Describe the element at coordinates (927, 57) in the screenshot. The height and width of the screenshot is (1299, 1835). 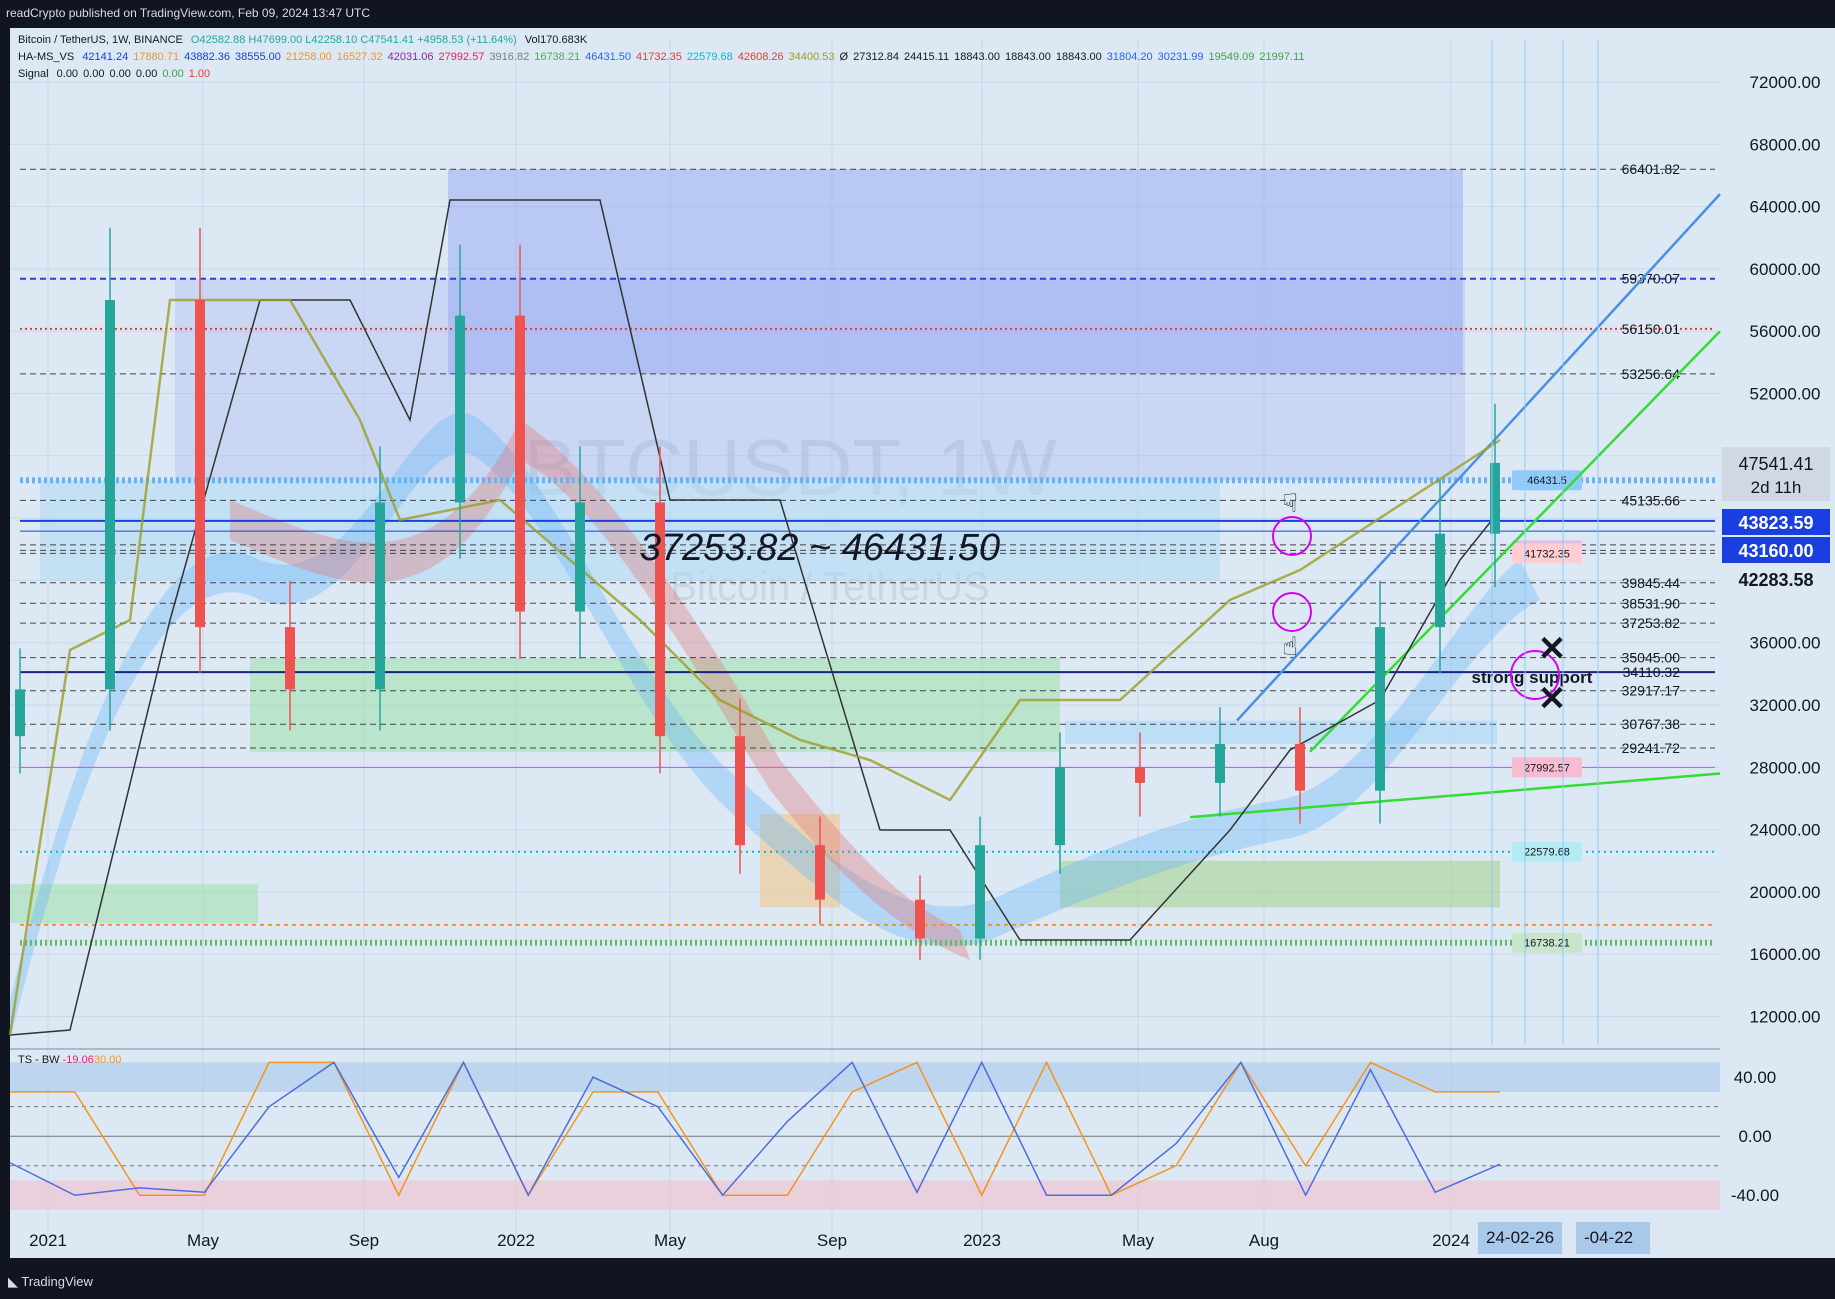
I see `legend-ha-ms-value: 24415.11` at that location.